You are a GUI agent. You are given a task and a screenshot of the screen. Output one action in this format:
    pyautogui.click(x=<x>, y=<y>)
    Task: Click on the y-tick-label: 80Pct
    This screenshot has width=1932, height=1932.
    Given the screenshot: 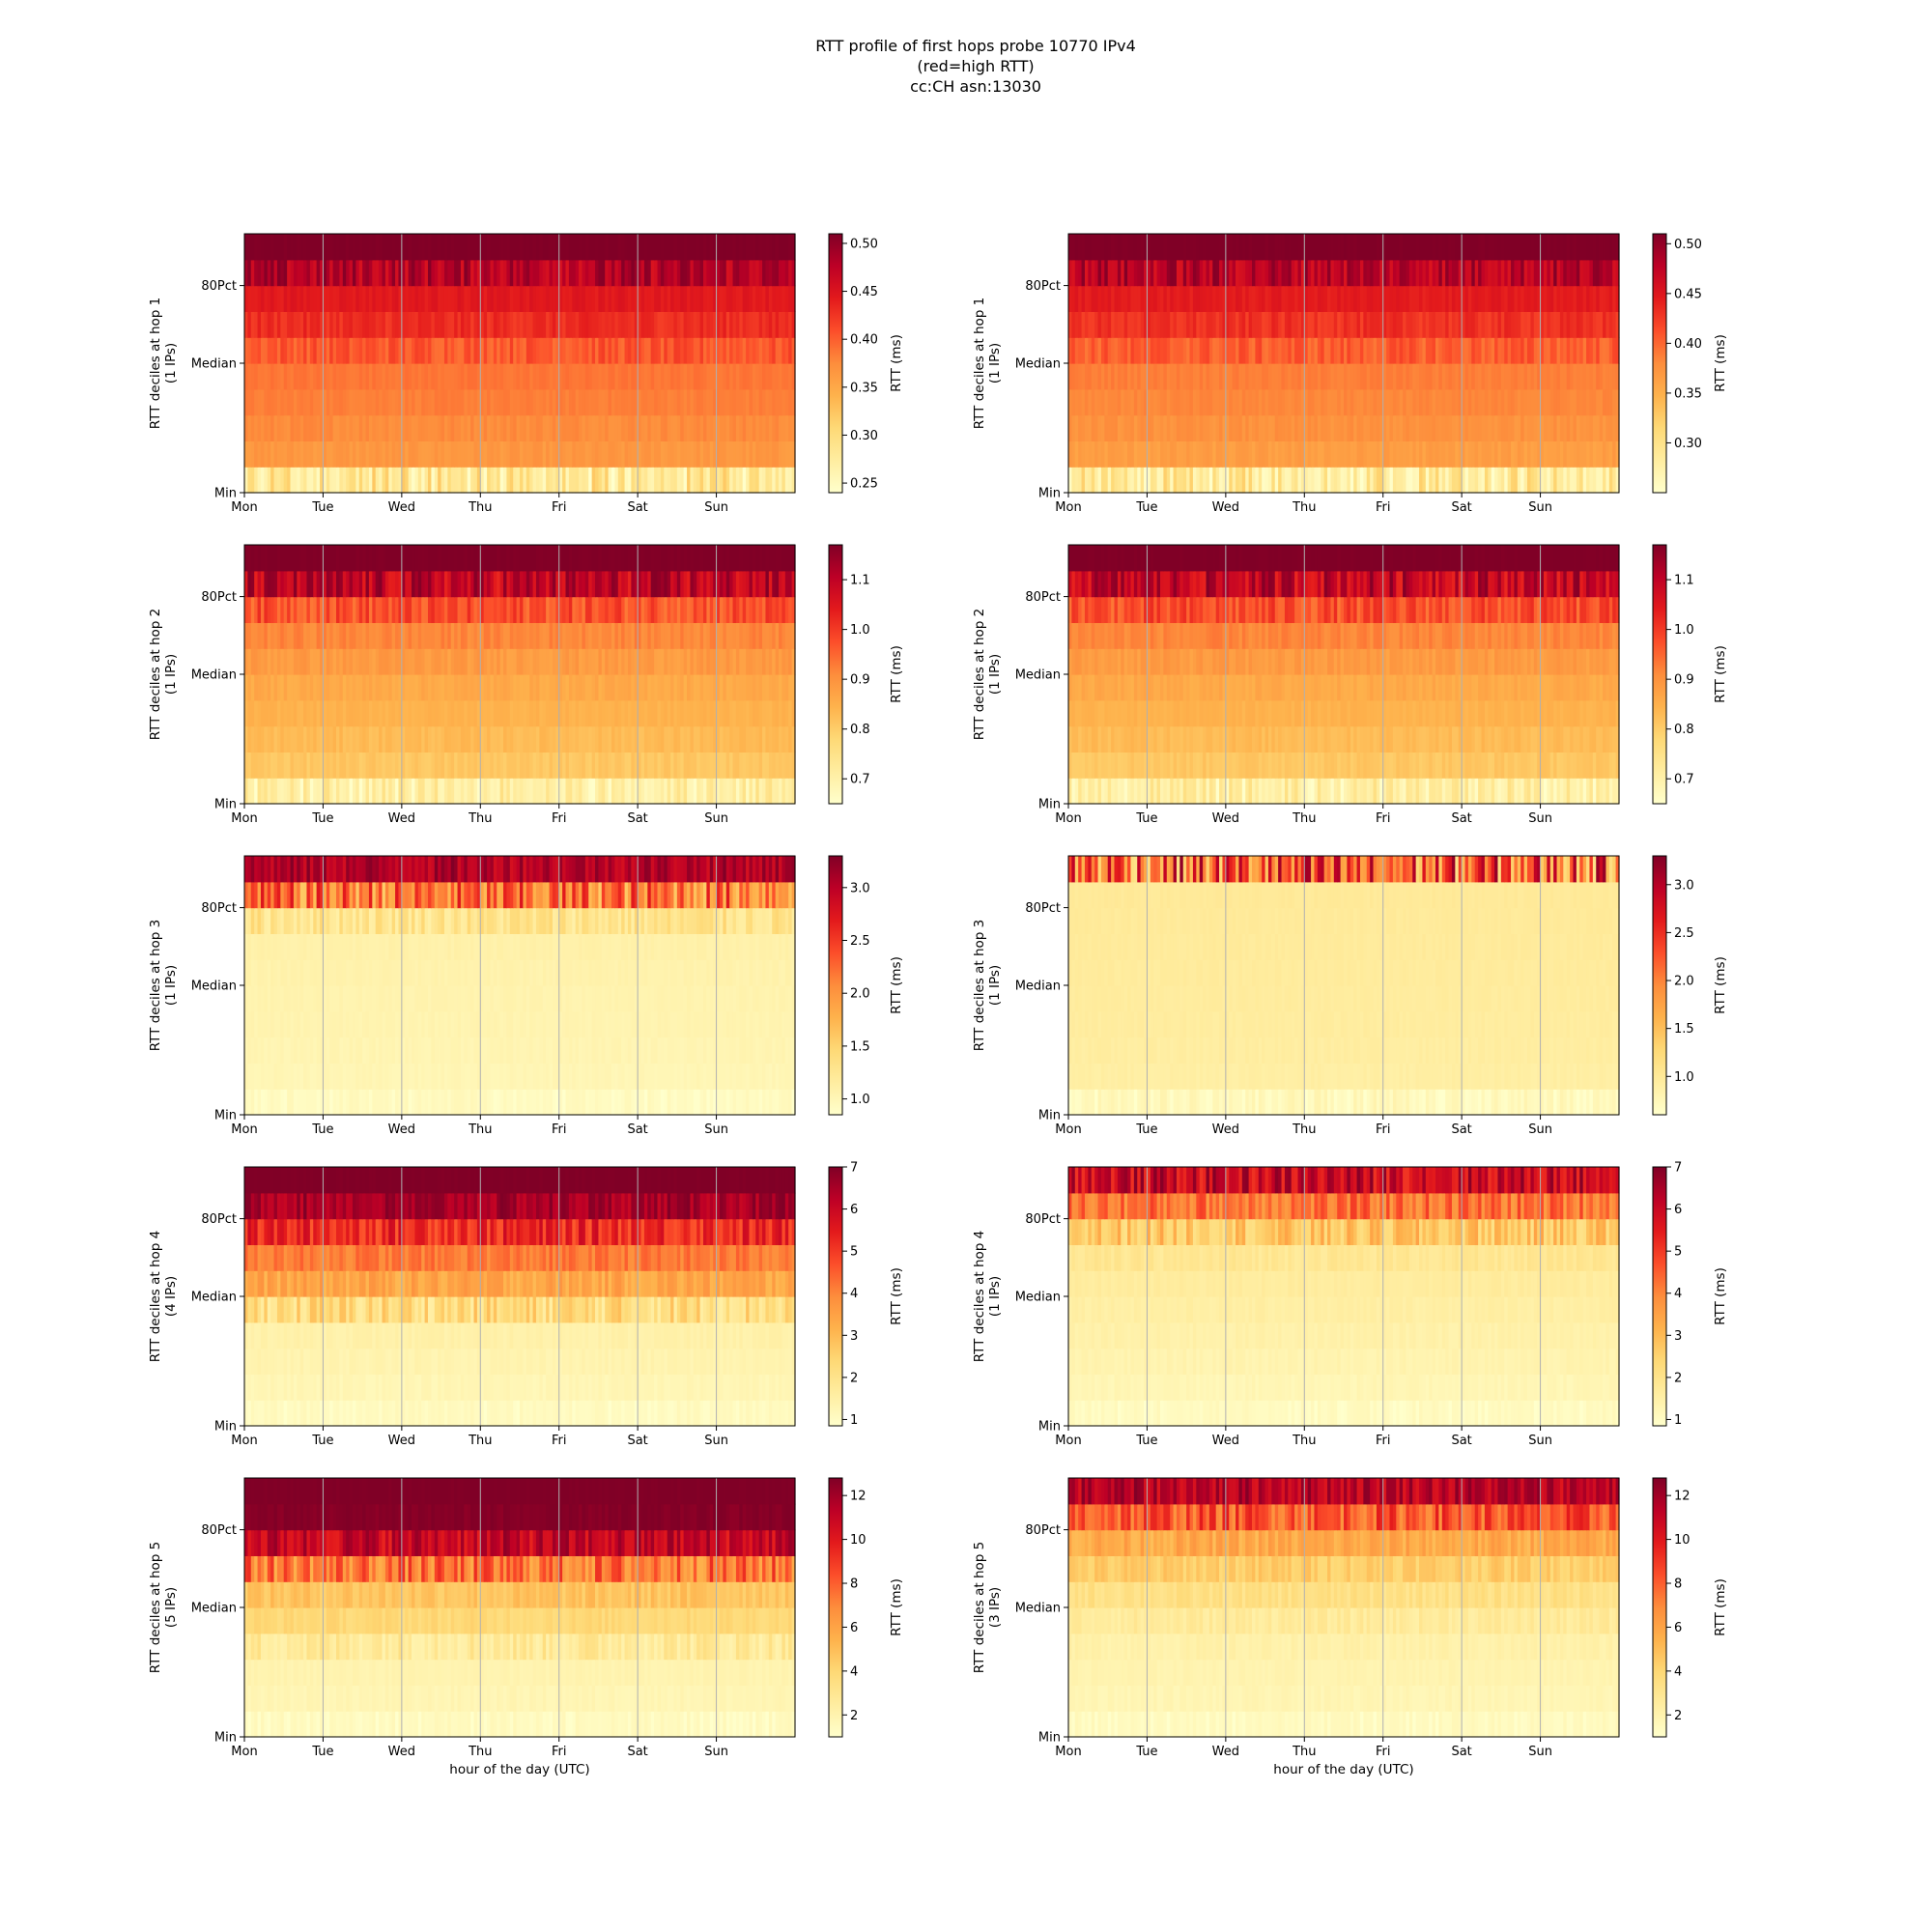 What is the action you would take?
    pyautogui.click(x=219, y=286)
    